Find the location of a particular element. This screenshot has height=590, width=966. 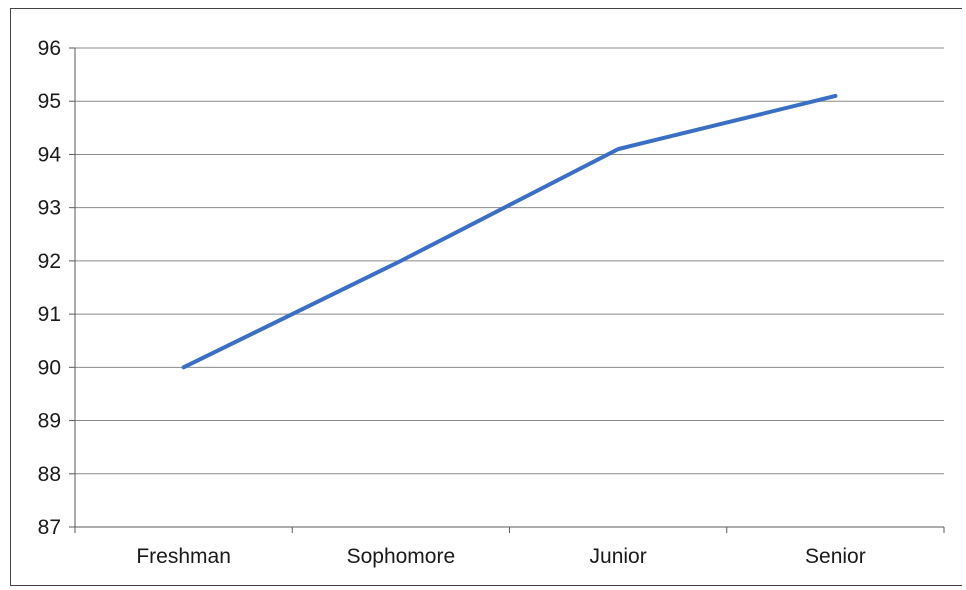

y-tick-label-94: 94 is located at coordinates (50, 154).